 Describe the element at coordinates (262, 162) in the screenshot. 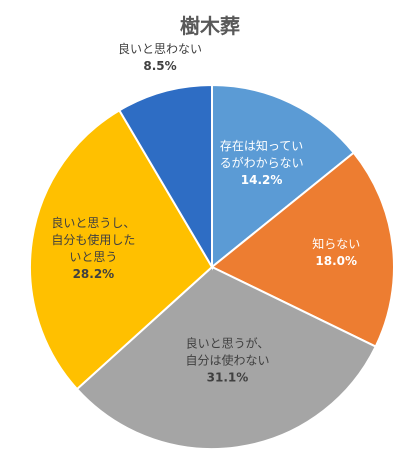

I see `slice-label-text: るがわからない` at that location.